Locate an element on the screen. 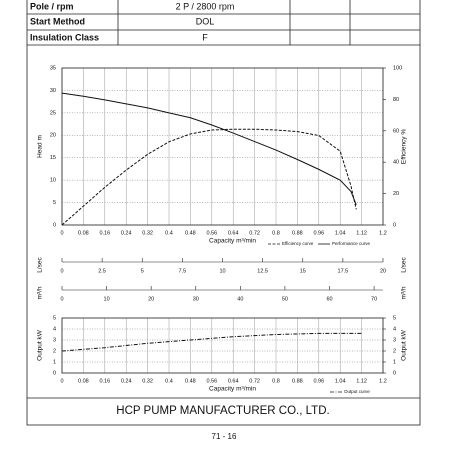 Image resolution: width=450 pixels, height=450 pixels. y-tick-label: 2 is located at coordinates (54, 351).